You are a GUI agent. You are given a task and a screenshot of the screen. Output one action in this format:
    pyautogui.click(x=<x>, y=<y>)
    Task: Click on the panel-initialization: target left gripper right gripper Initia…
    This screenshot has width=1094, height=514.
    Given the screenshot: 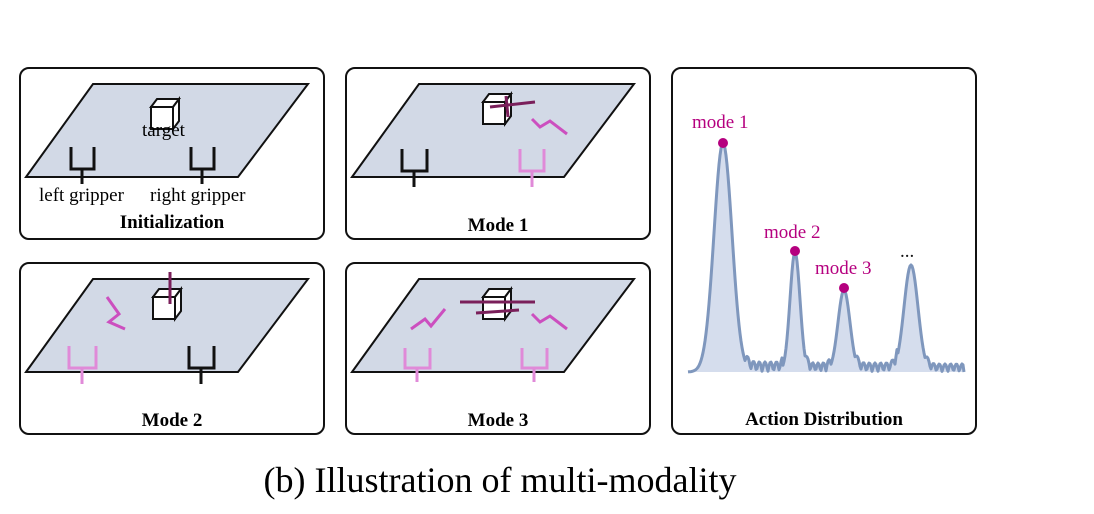 What is the action you would take?
    pyautogui.click(x=172, y=153)
    